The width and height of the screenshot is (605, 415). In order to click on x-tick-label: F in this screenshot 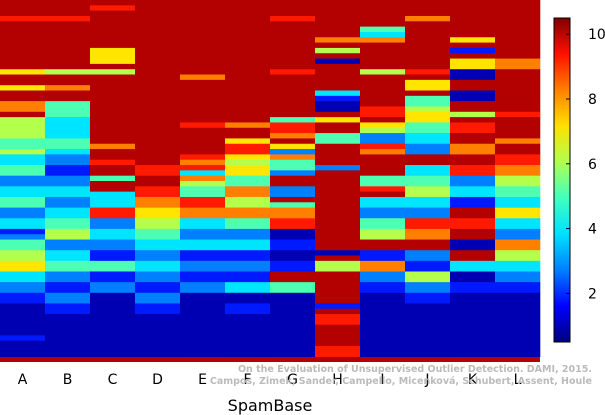, I will do `click(247, 380)`.